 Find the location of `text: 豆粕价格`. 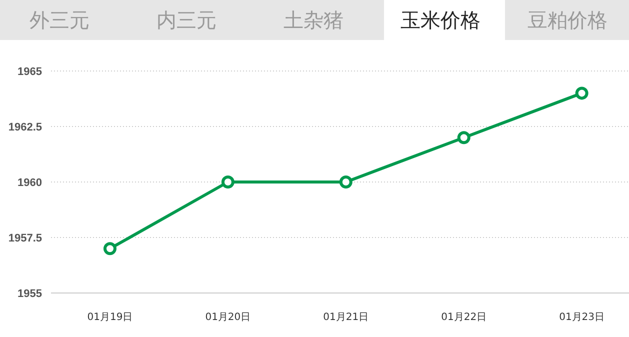

text: 豆粕价格 is located at coordinates (568, 20).